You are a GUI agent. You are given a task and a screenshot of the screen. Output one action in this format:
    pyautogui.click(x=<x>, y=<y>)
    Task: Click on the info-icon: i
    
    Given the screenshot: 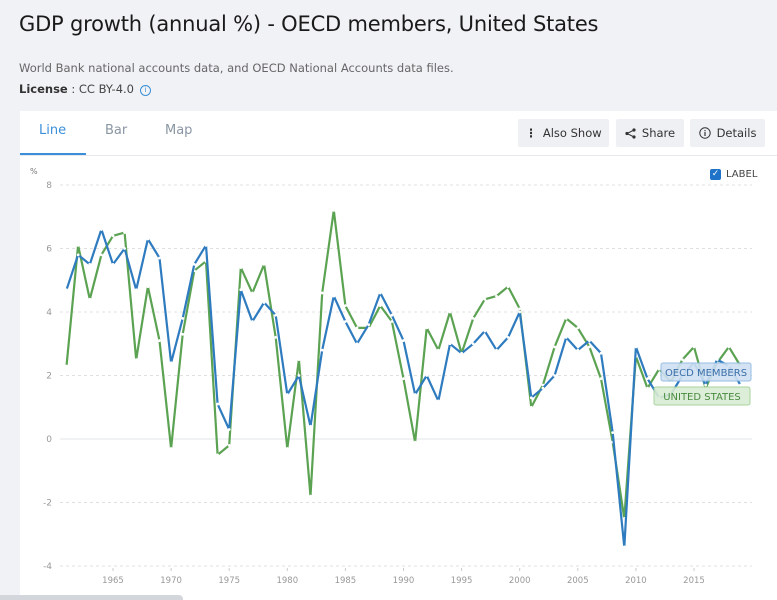 What is the action you would take?
    pyautogui.click(x=145, y=90)
    